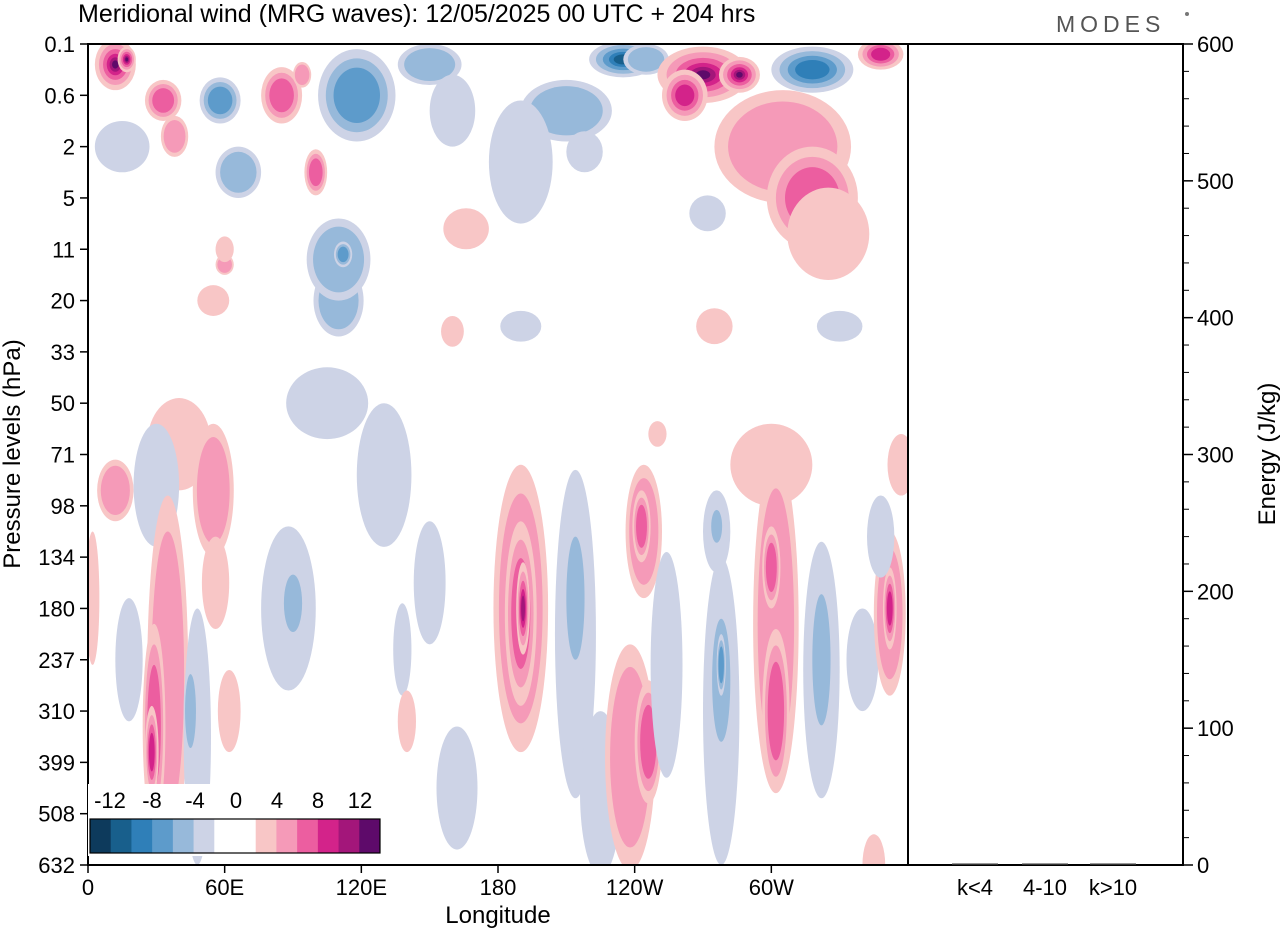  I want to click on colorbar-label: 4, so click(277, 800).